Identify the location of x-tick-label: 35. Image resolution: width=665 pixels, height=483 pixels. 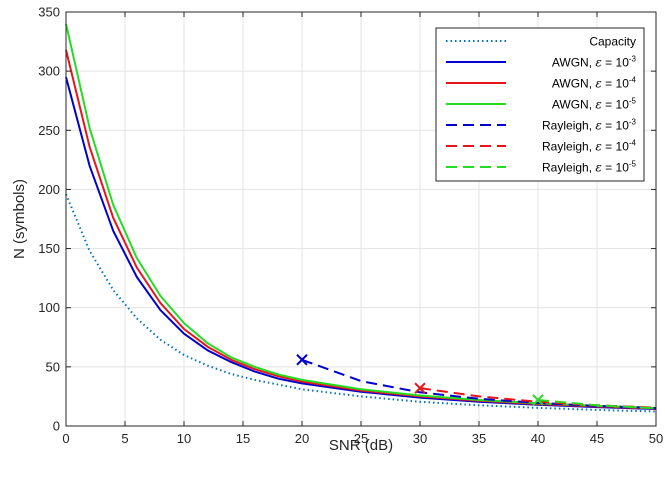
(479, 438).